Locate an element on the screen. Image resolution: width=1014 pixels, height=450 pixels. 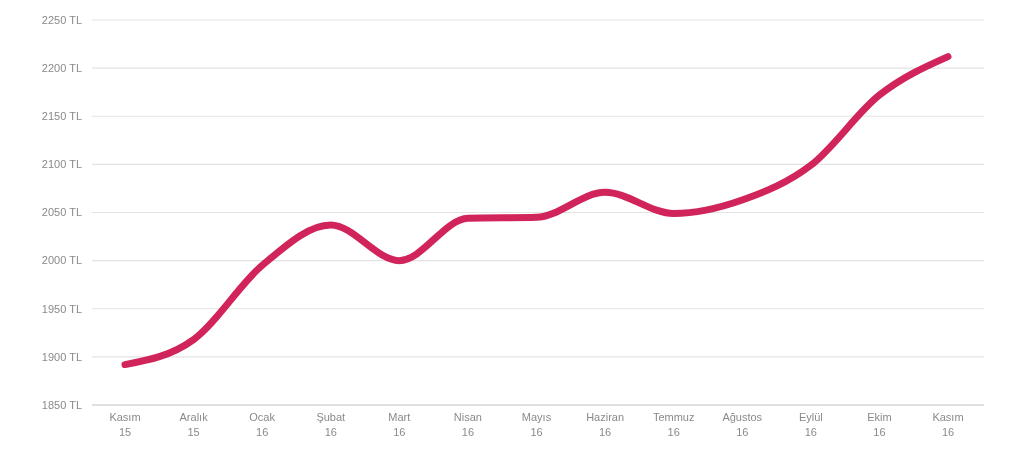
x-tick-label: Mart 16 is located at coordinates (399, 424).